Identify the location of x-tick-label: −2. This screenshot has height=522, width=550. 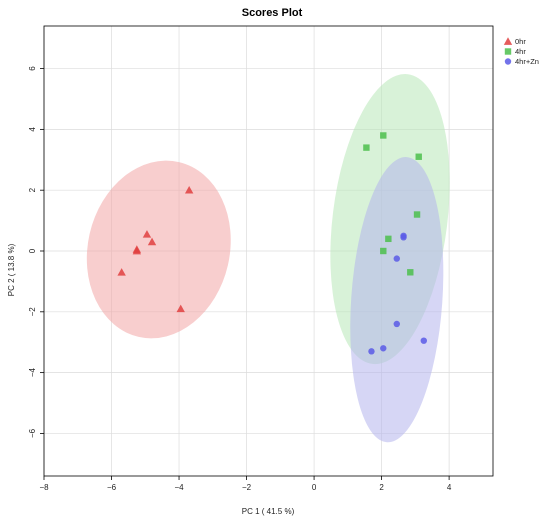
(247, 487).